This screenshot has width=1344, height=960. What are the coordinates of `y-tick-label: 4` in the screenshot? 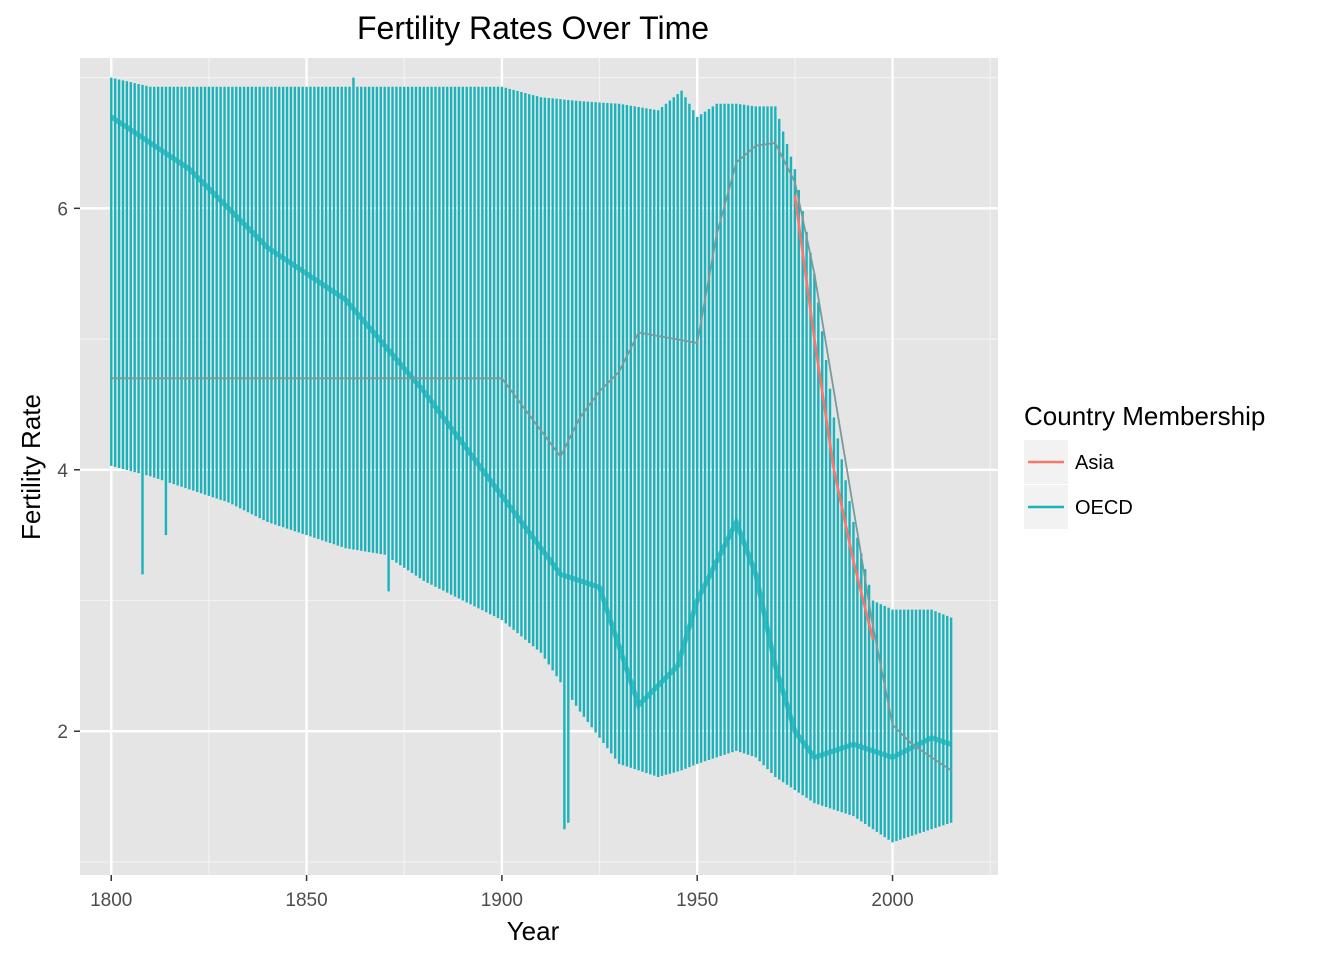 It's located at (62, 471).